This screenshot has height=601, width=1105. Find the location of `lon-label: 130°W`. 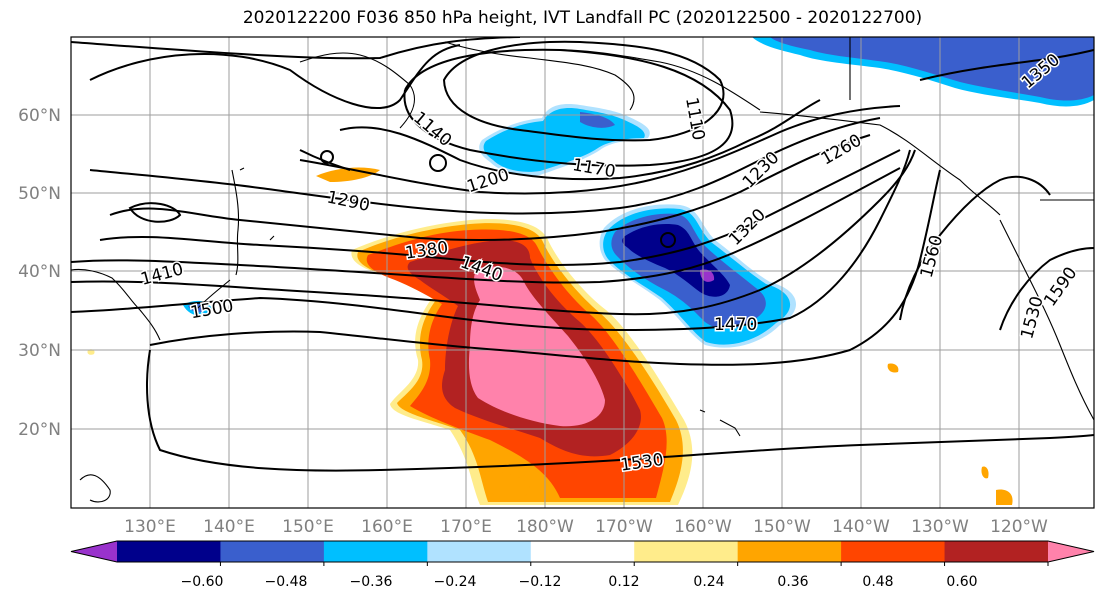

lon-label: 130°W is located at coordinates (940, 527).